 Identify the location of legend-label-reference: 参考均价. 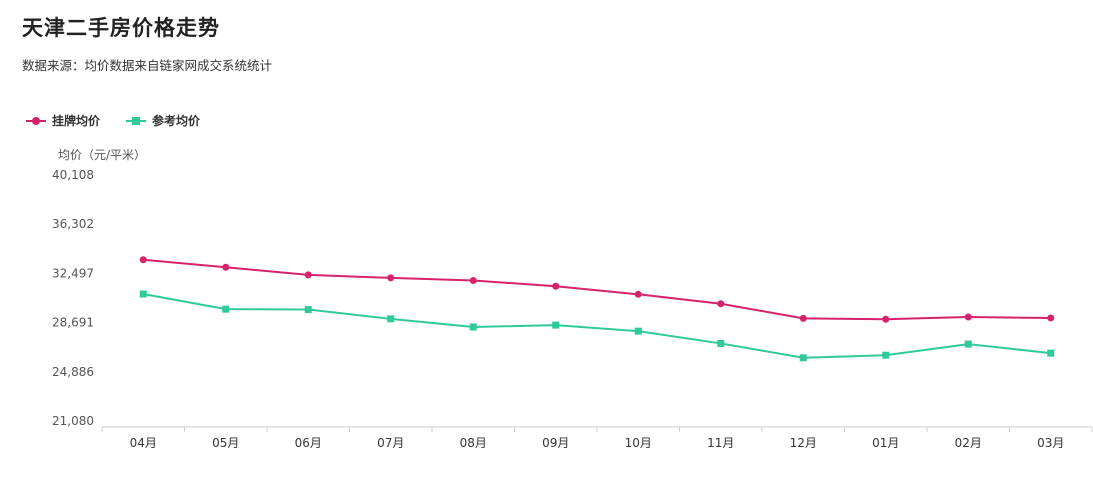
(176, 121).